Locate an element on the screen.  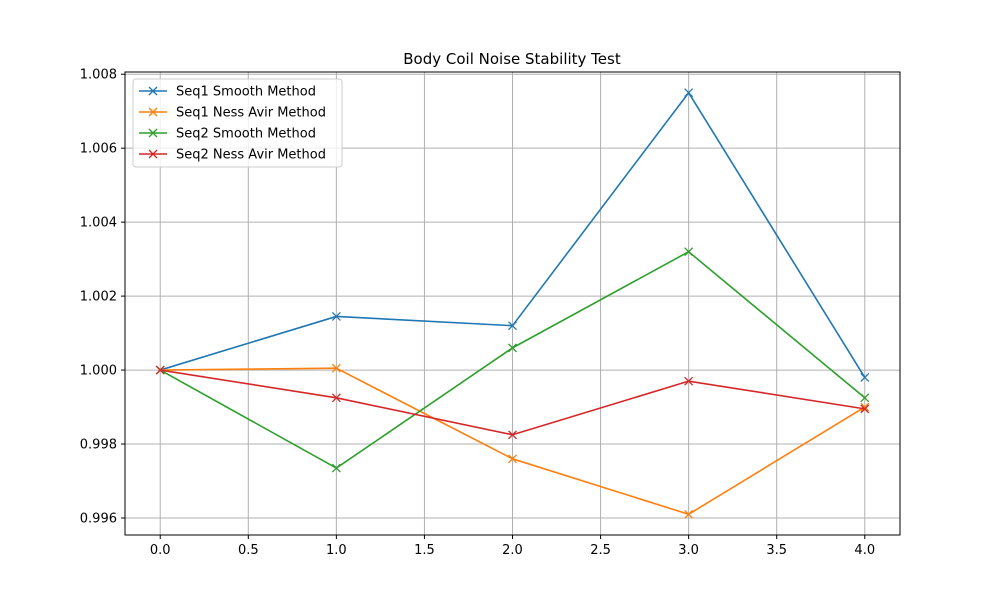
y-tick-label: 1.002 is located at coordinates (98, 297).